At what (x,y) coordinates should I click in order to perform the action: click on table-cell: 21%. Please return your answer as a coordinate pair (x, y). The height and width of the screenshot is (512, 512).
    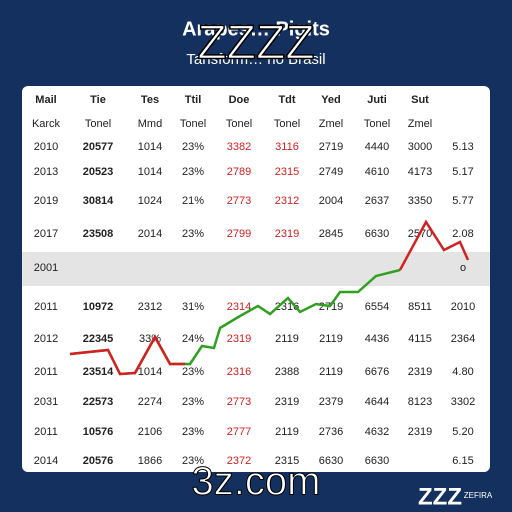
    Looking at the image, I should click on (193, 201).